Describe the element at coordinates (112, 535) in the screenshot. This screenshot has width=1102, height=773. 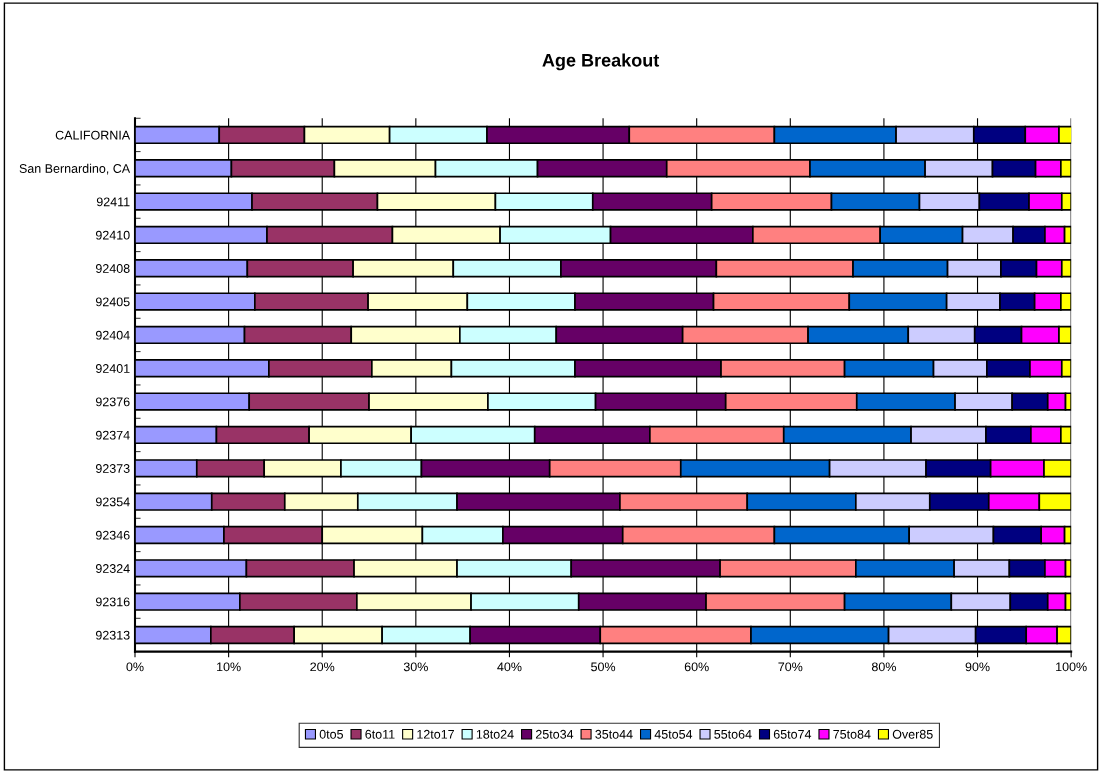
I see `y-tick-label: 92346` at that location.